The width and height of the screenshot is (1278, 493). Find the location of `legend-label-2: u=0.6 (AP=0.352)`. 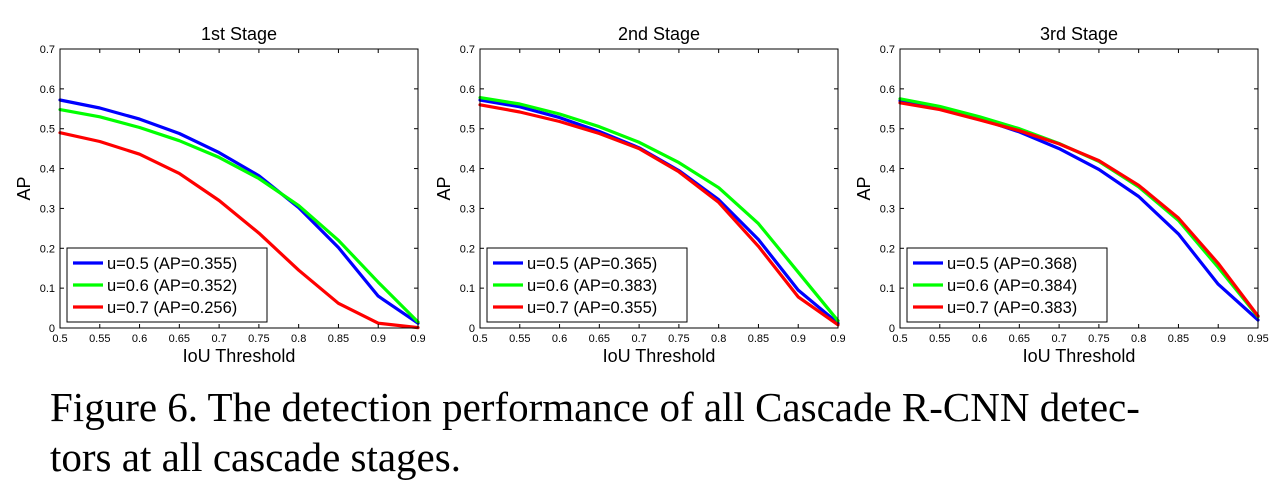

legend-label-2: u=0.6 (AP=0.352) is located at coordinates (172, 286).